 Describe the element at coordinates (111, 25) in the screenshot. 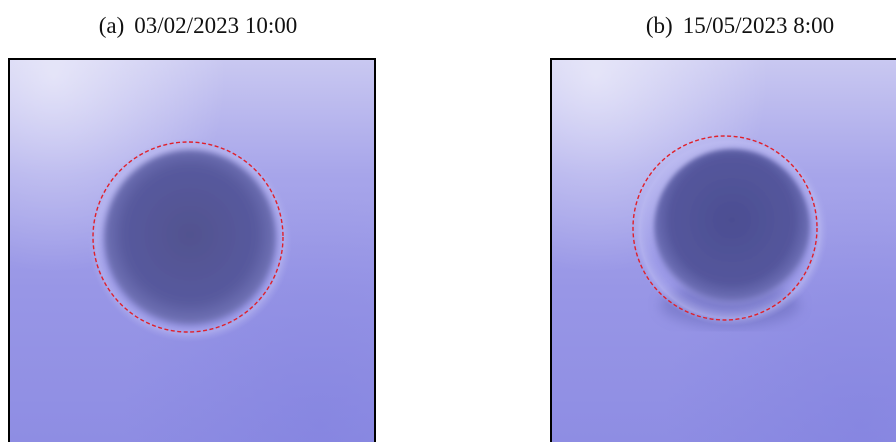

I see `panel-a-letter: (a)` at that location.